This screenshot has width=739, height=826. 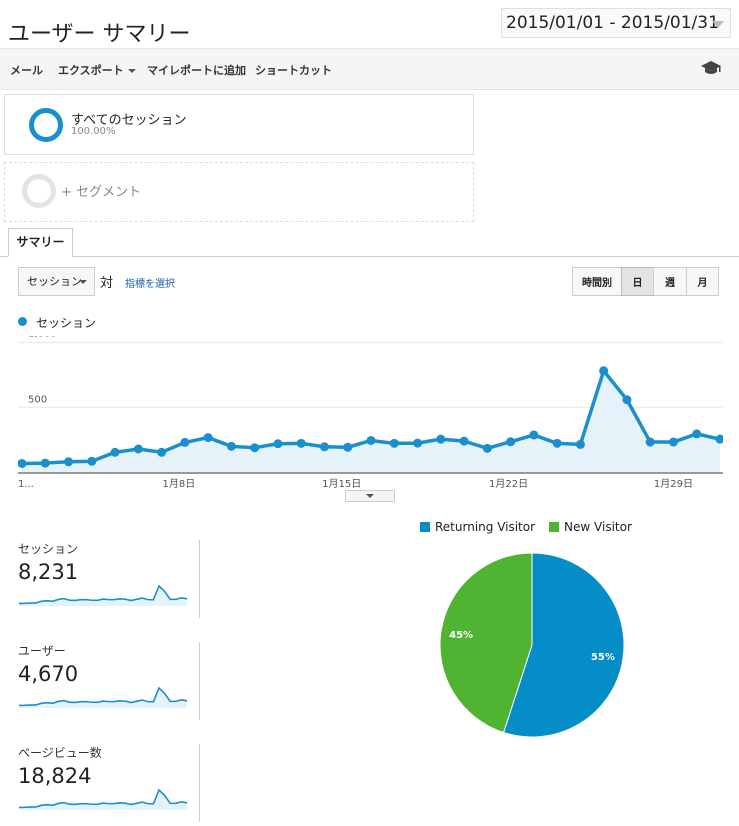 I want to click on visitor-type-pie-chart: 55% 45%, so click(x=532, y=645).